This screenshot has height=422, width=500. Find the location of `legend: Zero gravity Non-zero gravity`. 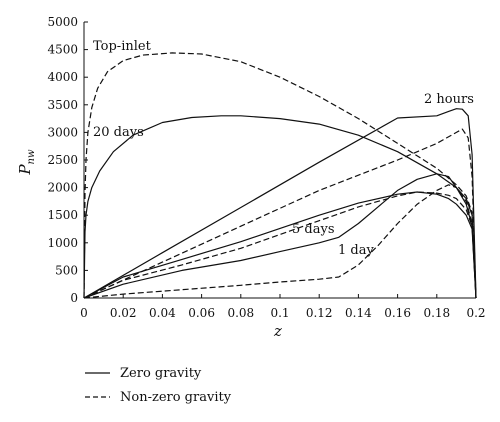

legend: Zero gravity Non-zero gravity is located at coordinates (158, 385).